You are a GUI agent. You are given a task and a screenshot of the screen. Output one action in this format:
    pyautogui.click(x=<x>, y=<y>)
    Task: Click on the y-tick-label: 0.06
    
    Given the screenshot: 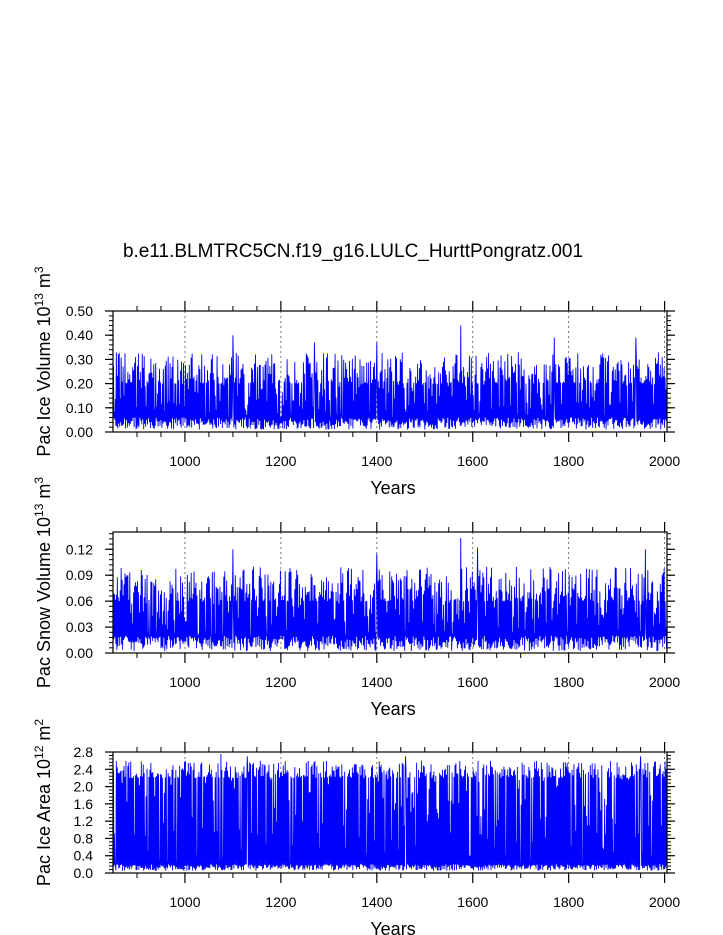 What is the action you would take?
    pyautogui.click(x=79, y=601)
    